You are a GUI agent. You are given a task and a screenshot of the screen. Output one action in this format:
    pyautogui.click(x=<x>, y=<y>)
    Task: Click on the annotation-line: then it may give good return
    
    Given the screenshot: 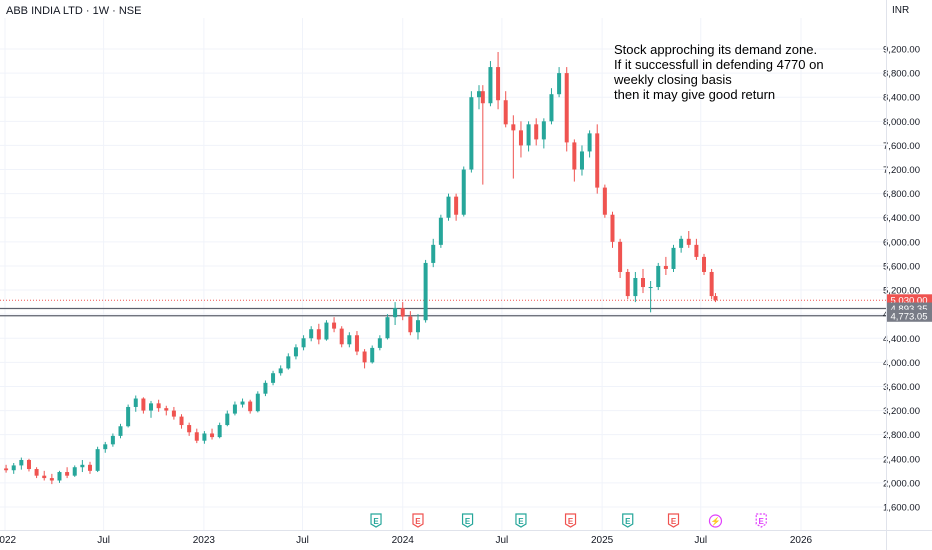 What is the action you would take?
    pyautogui.click(x=695, y=94)
    